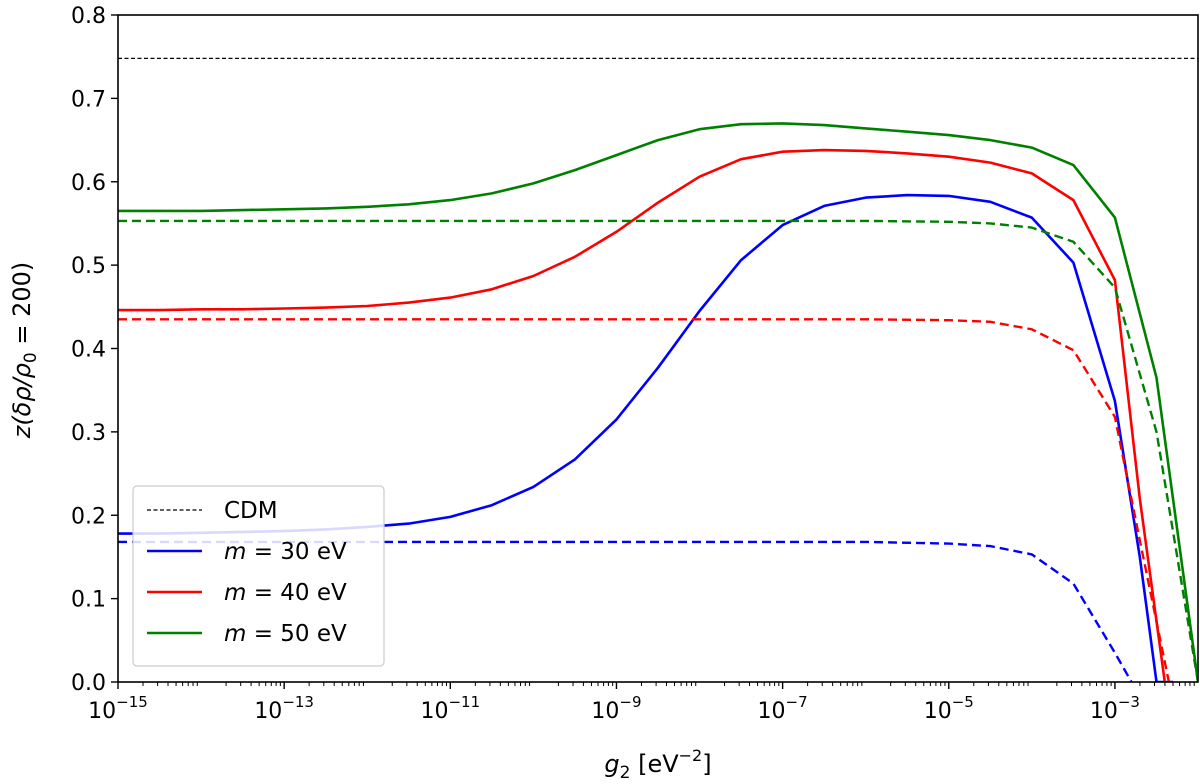 This screenshot has height=784, width=1200. I want to click on y-tick-label: 0.3, so click(88, 433).